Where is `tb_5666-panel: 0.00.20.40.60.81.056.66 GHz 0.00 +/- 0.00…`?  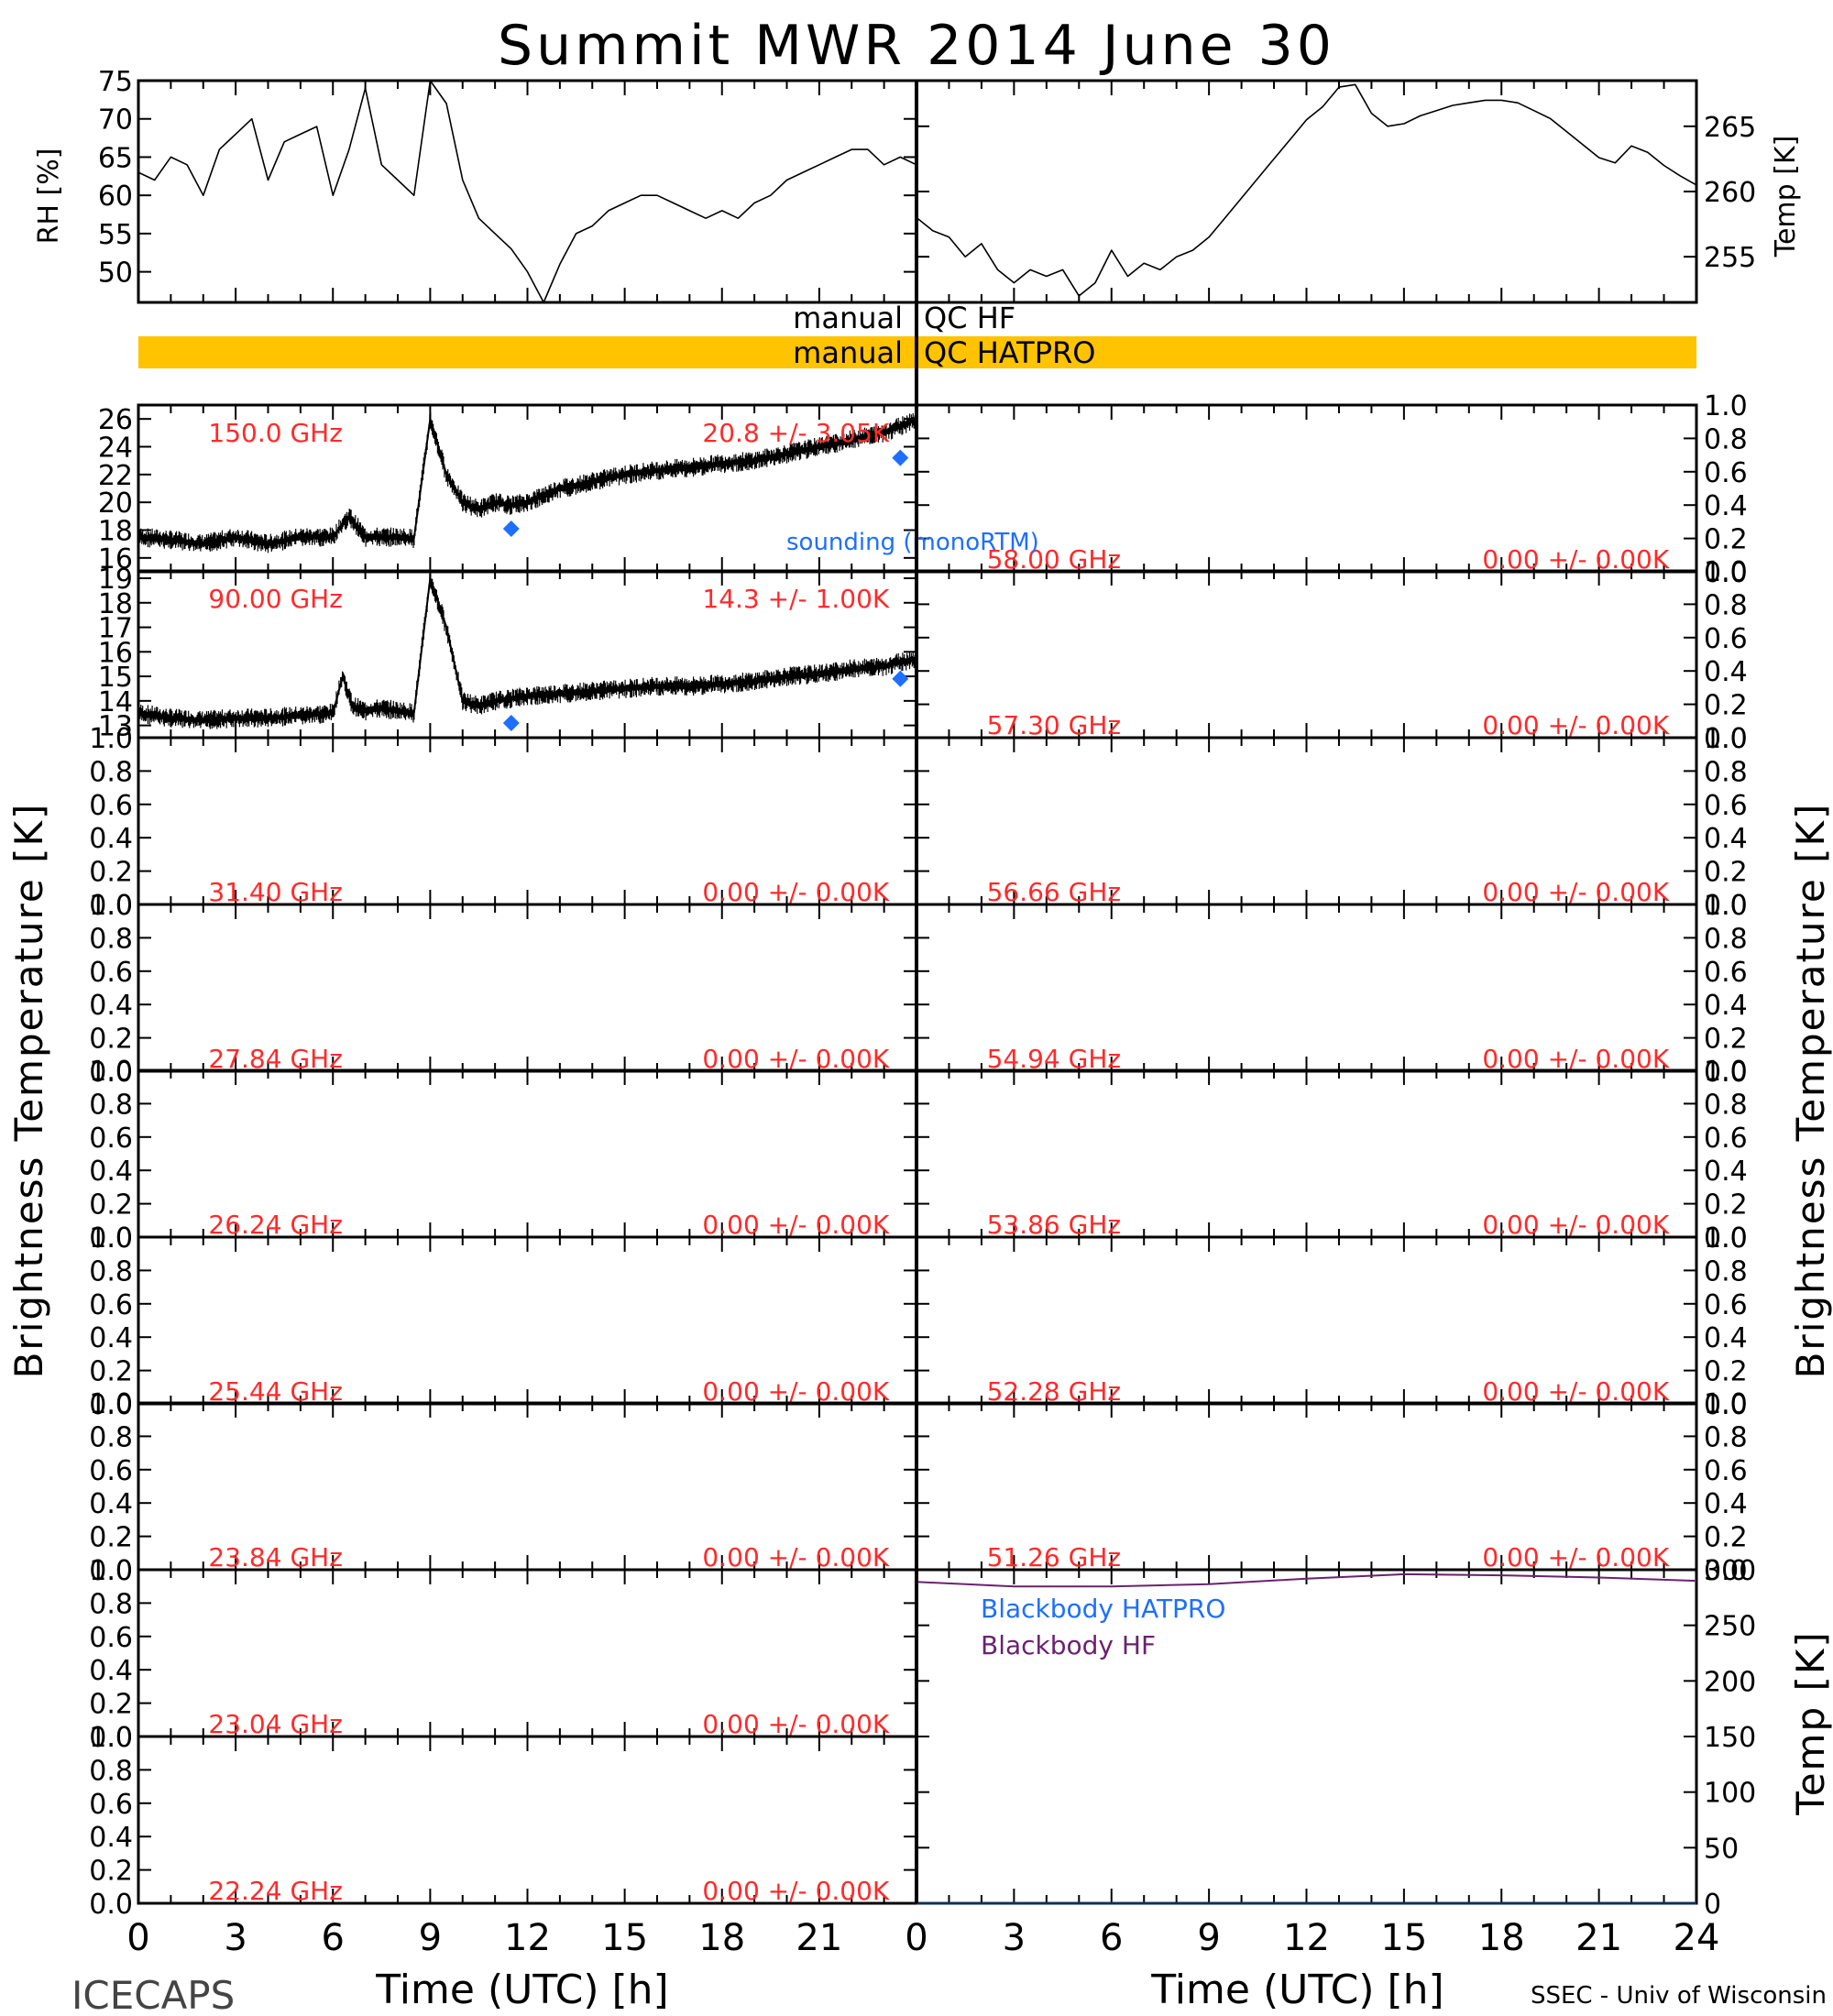
tb_5666-panel: 0.00.20.40.60.81.056.66 GHz 0.00 +/- 0.00… is located at coordinates (1331, 822).